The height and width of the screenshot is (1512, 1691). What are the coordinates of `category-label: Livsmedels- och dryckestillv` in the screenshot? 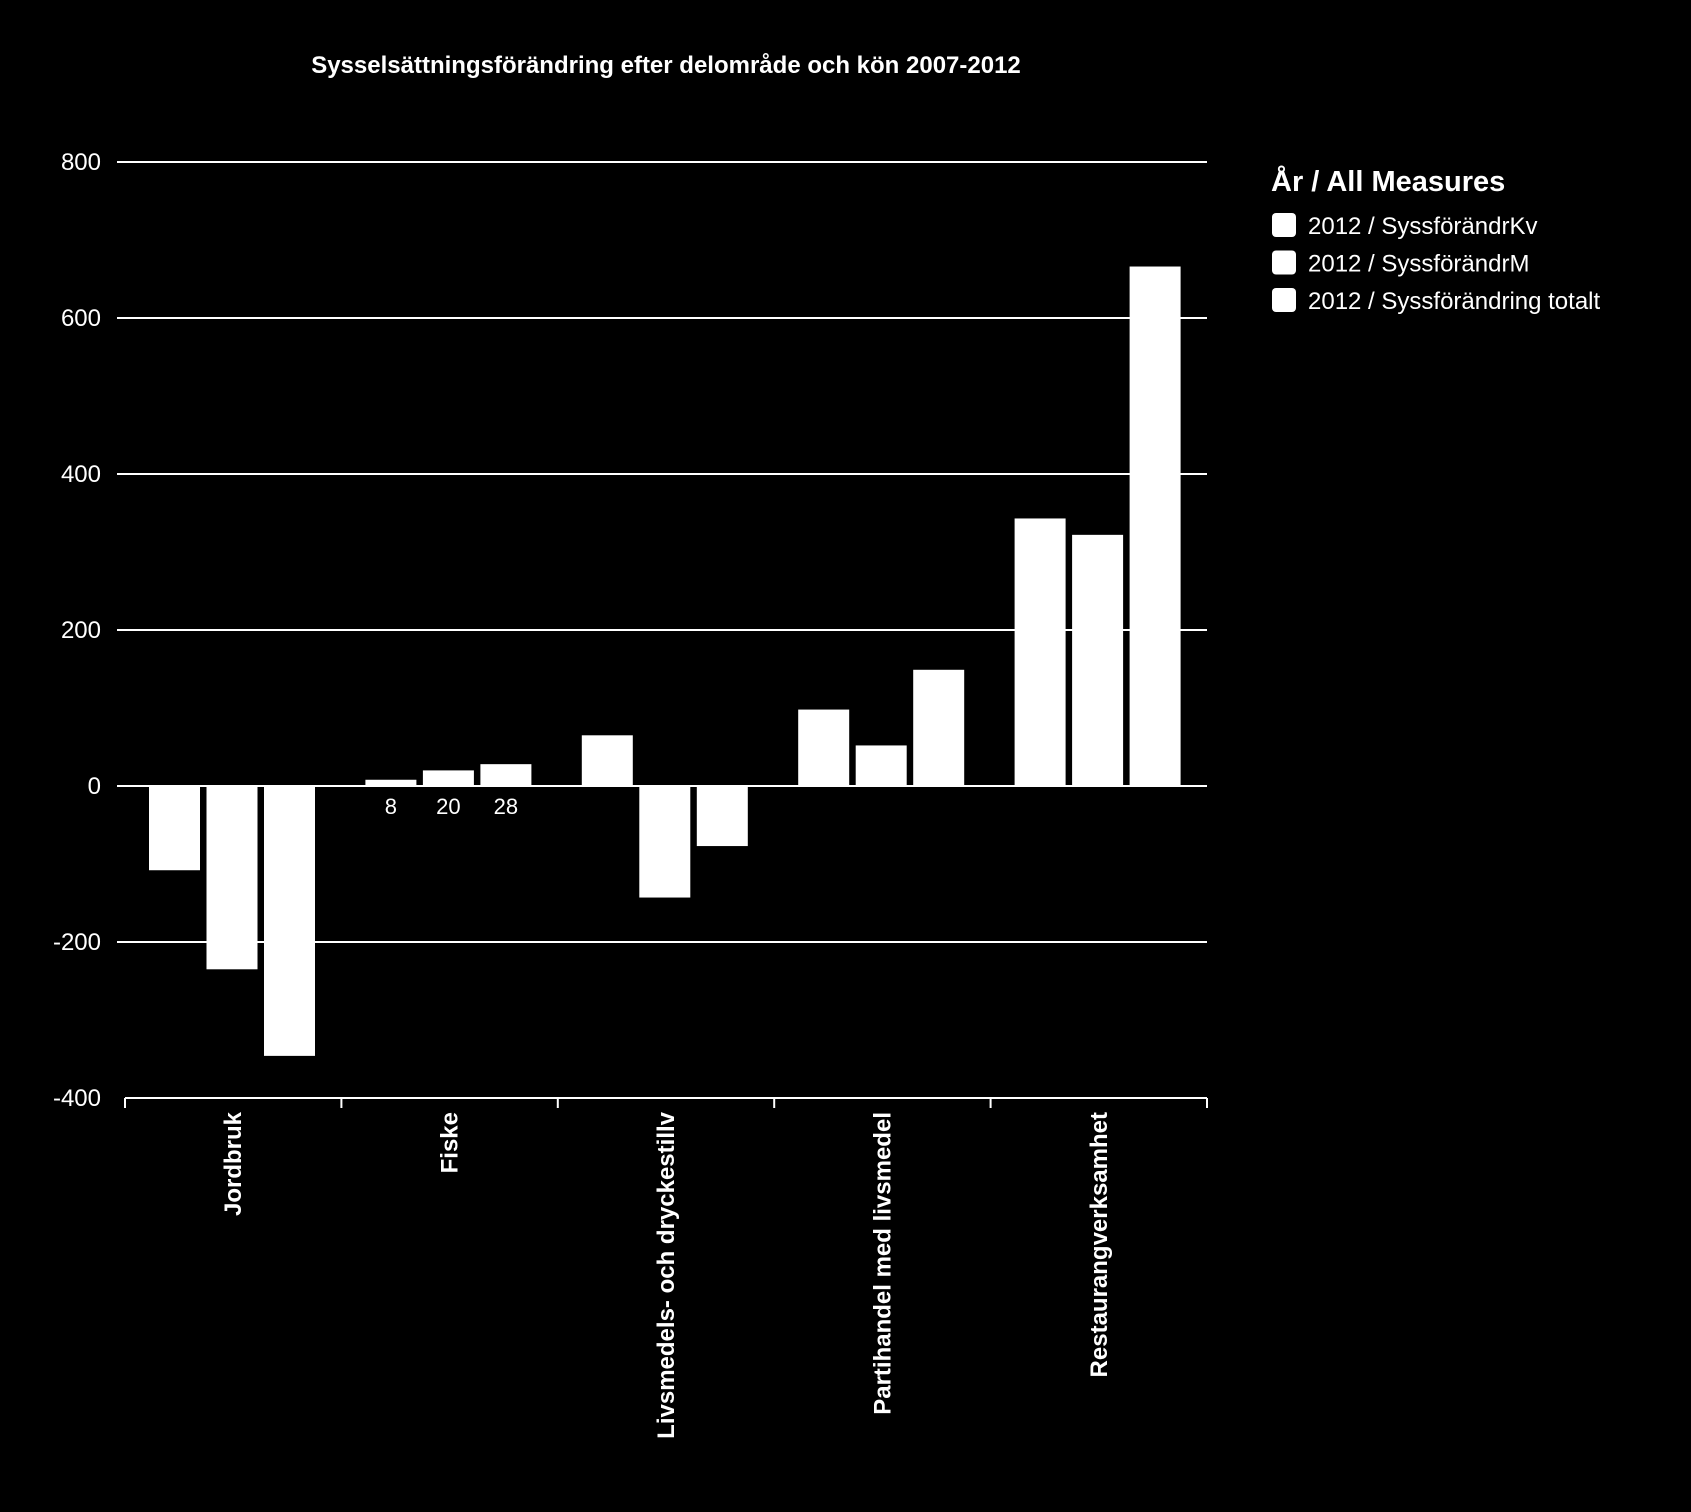 It's located at (666, 1274).